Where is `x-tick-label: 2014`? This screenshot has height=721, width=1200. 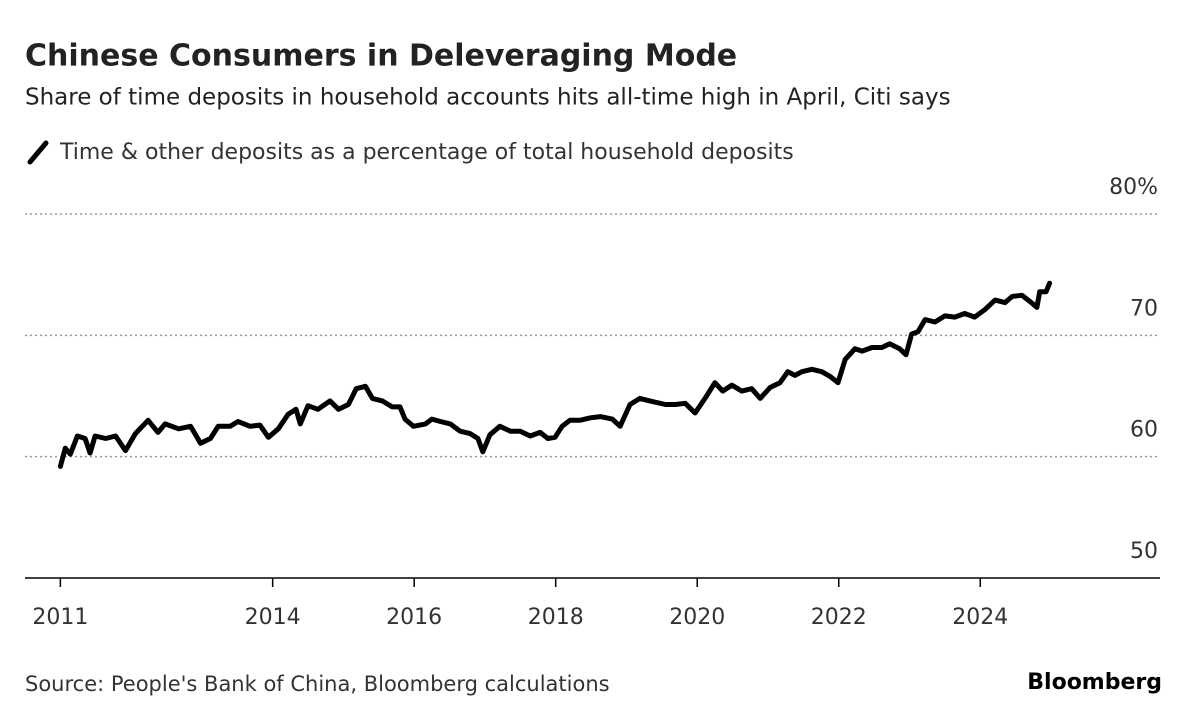
x-tick-label: 2014 is located at coordinates (273, 617).